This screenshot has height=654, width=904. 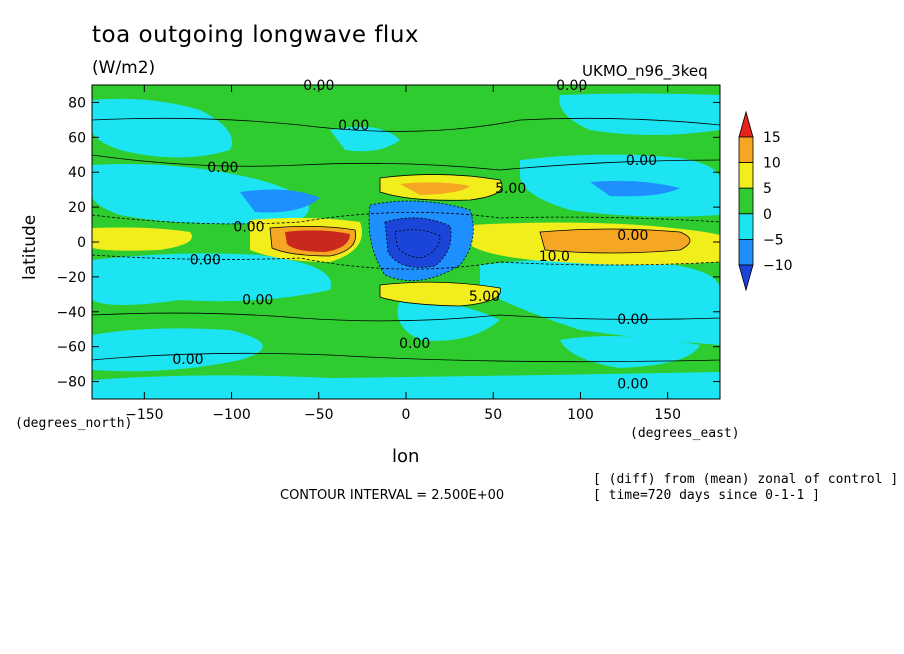 What do you see at coordinates (772, 138) in the screenshot?
I see `colorbar-label: 15` at bounding box center [772, 138].